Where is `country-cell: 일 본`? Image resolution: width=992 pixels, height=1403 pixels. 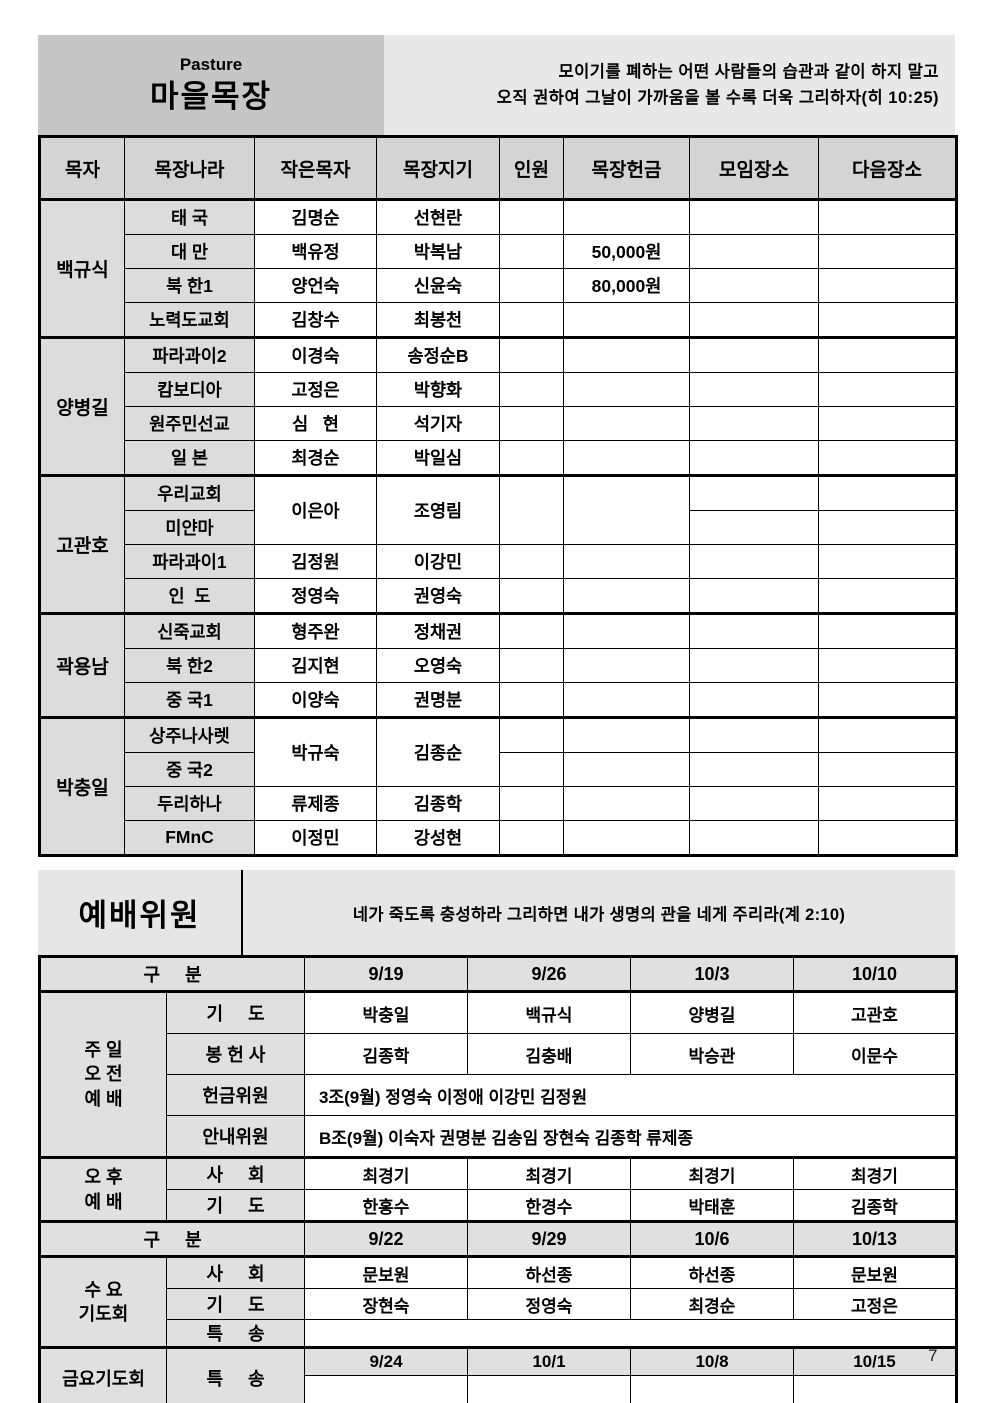 country-cell: 일 본 is located at coordinates (189, 458).